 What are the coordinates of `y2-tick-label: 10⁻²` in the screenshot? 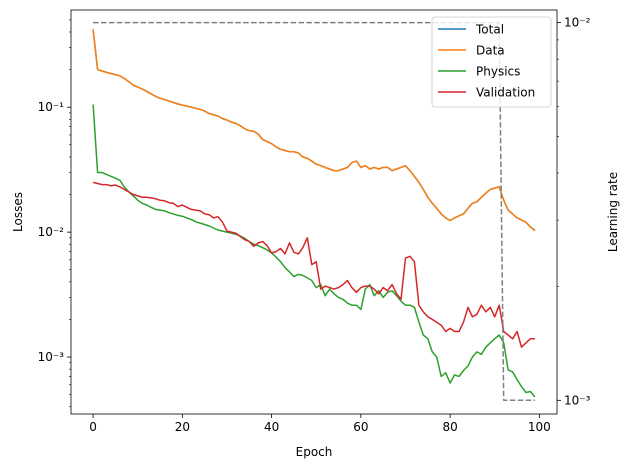 It's located at (577, 23).